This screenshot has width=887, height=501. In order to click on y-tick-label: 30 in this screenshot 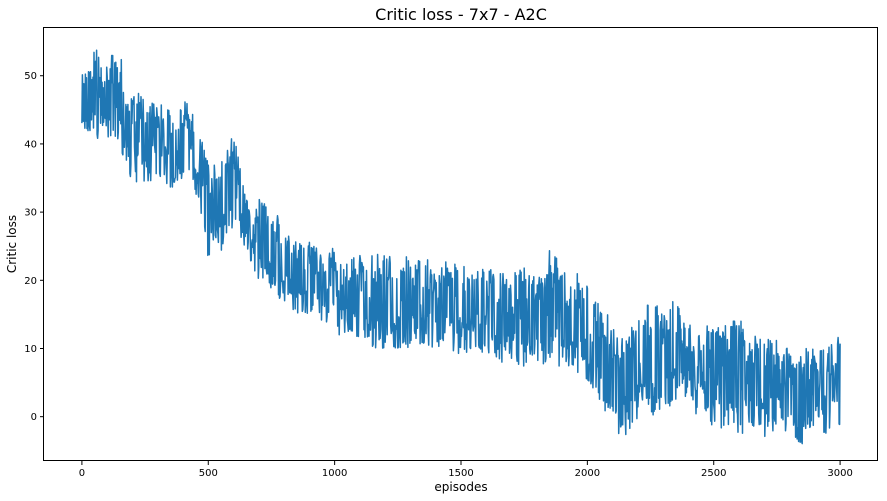, I will do `click(30, 213)`.